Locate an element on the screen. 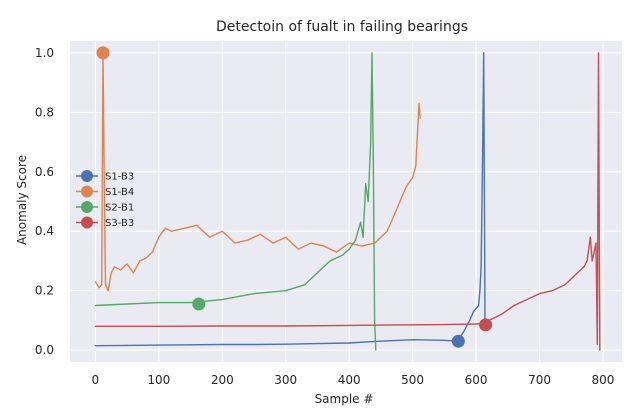 The width and height of the screenshot is (641, 415). y-tick-label: 0.0 is located at coordinates (44, 350).